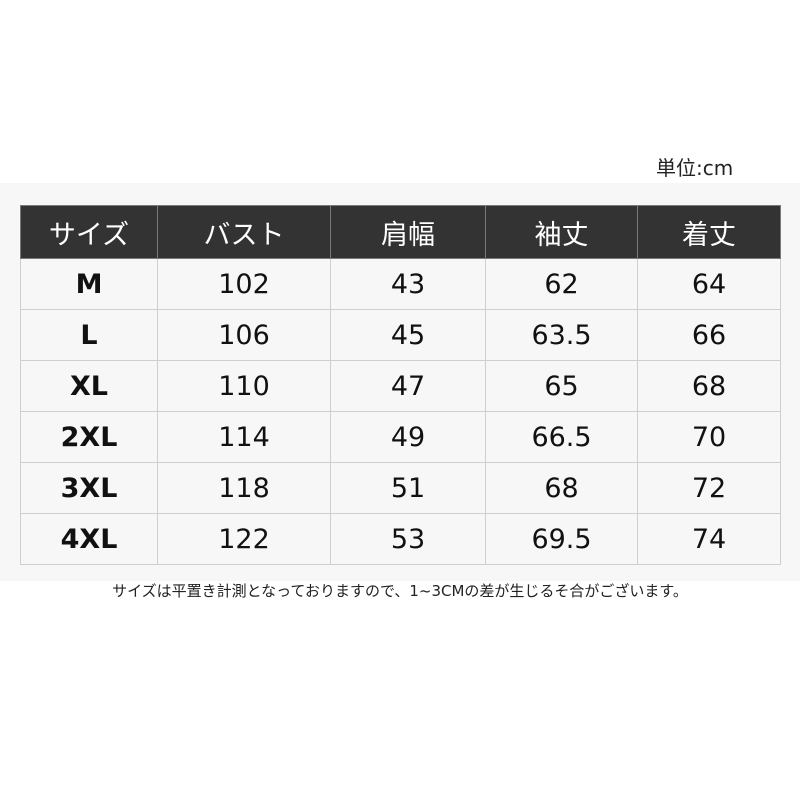 The image size is (800, 800). I want to click on value-cell: 47, so click(408, 386).